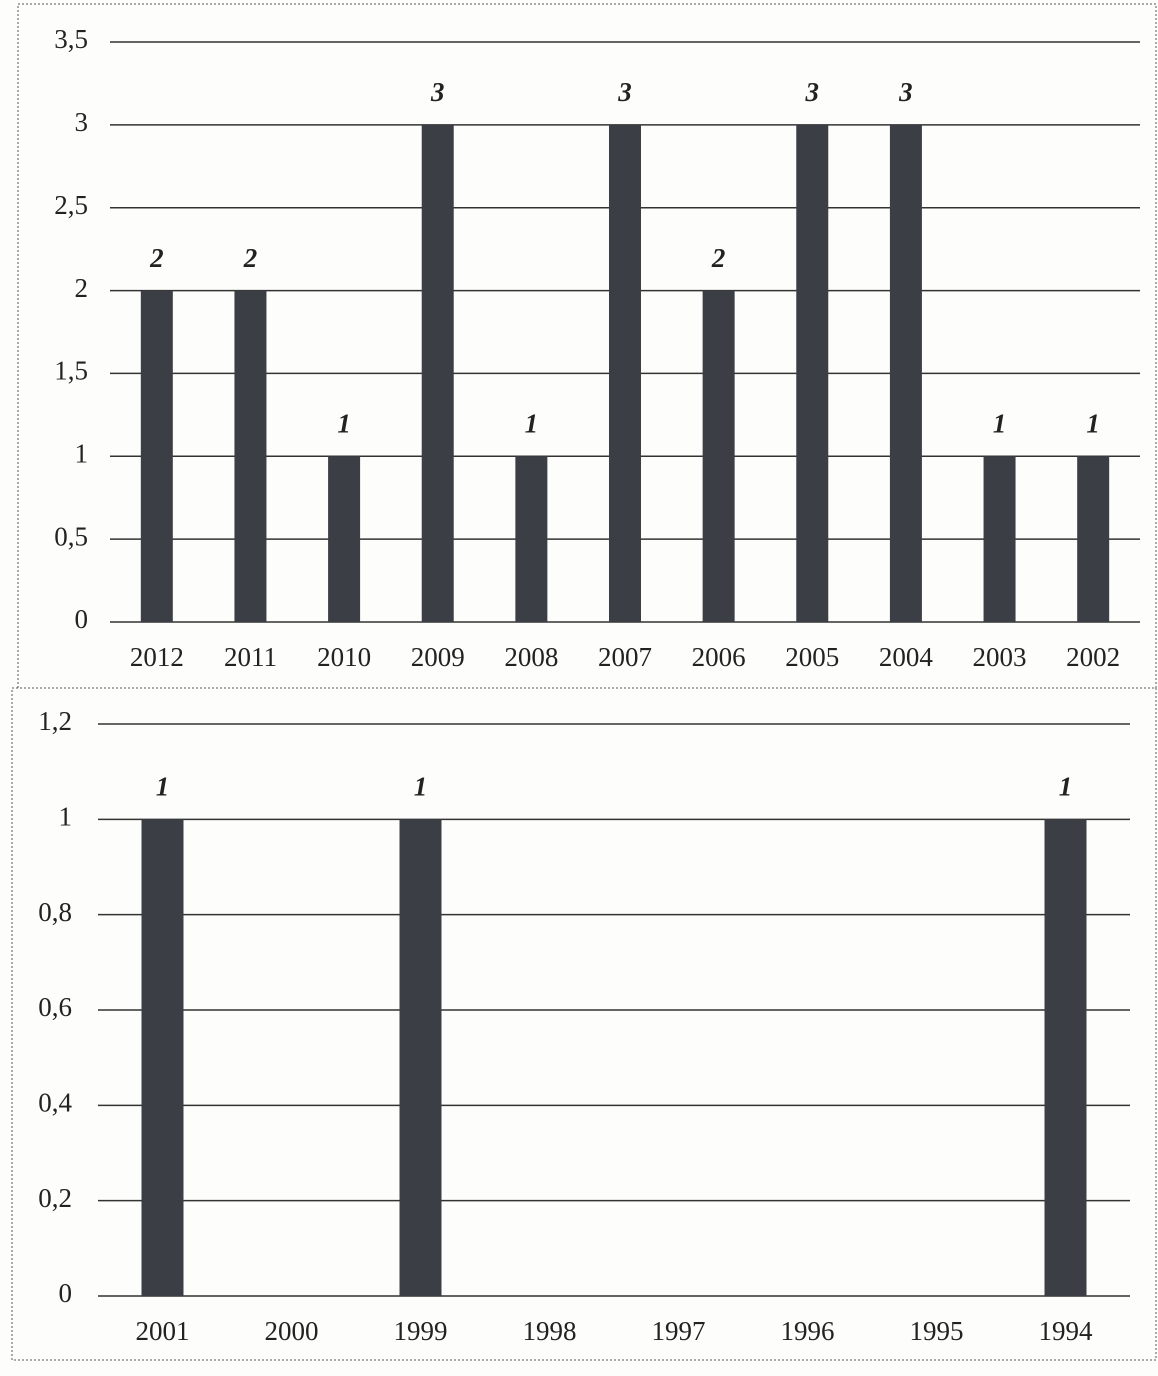 This screenshot has height=1376, width=1158. Describe the element at coordinates (937, 1331) in the screenshot. I see `x-tick-label: 1995` at that location.